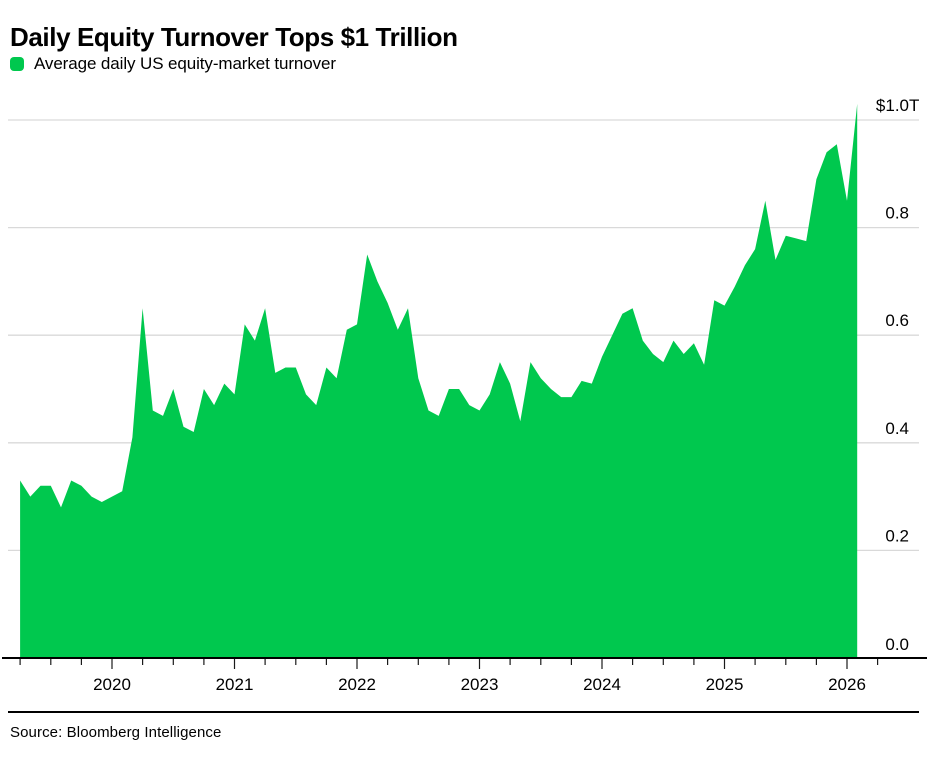 This screenshot has width=927, height=761. Describe the element at coordinates (17, 64) in the screenshot. I see `legend-swatch-icon` at that location.